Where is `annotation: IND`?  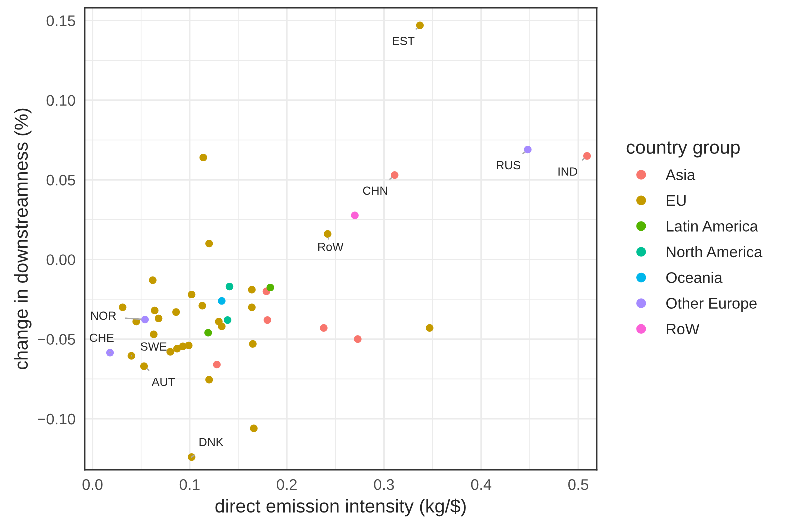
annotation: IND is located at coordinates (568, 172).